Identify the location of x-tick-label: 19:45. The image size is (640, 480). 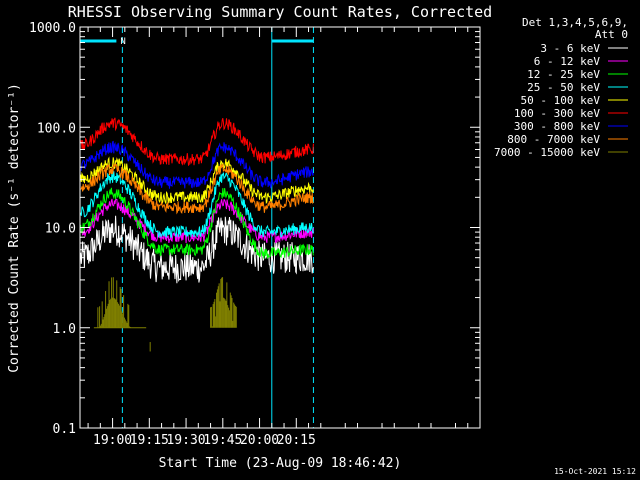
(222, 440).